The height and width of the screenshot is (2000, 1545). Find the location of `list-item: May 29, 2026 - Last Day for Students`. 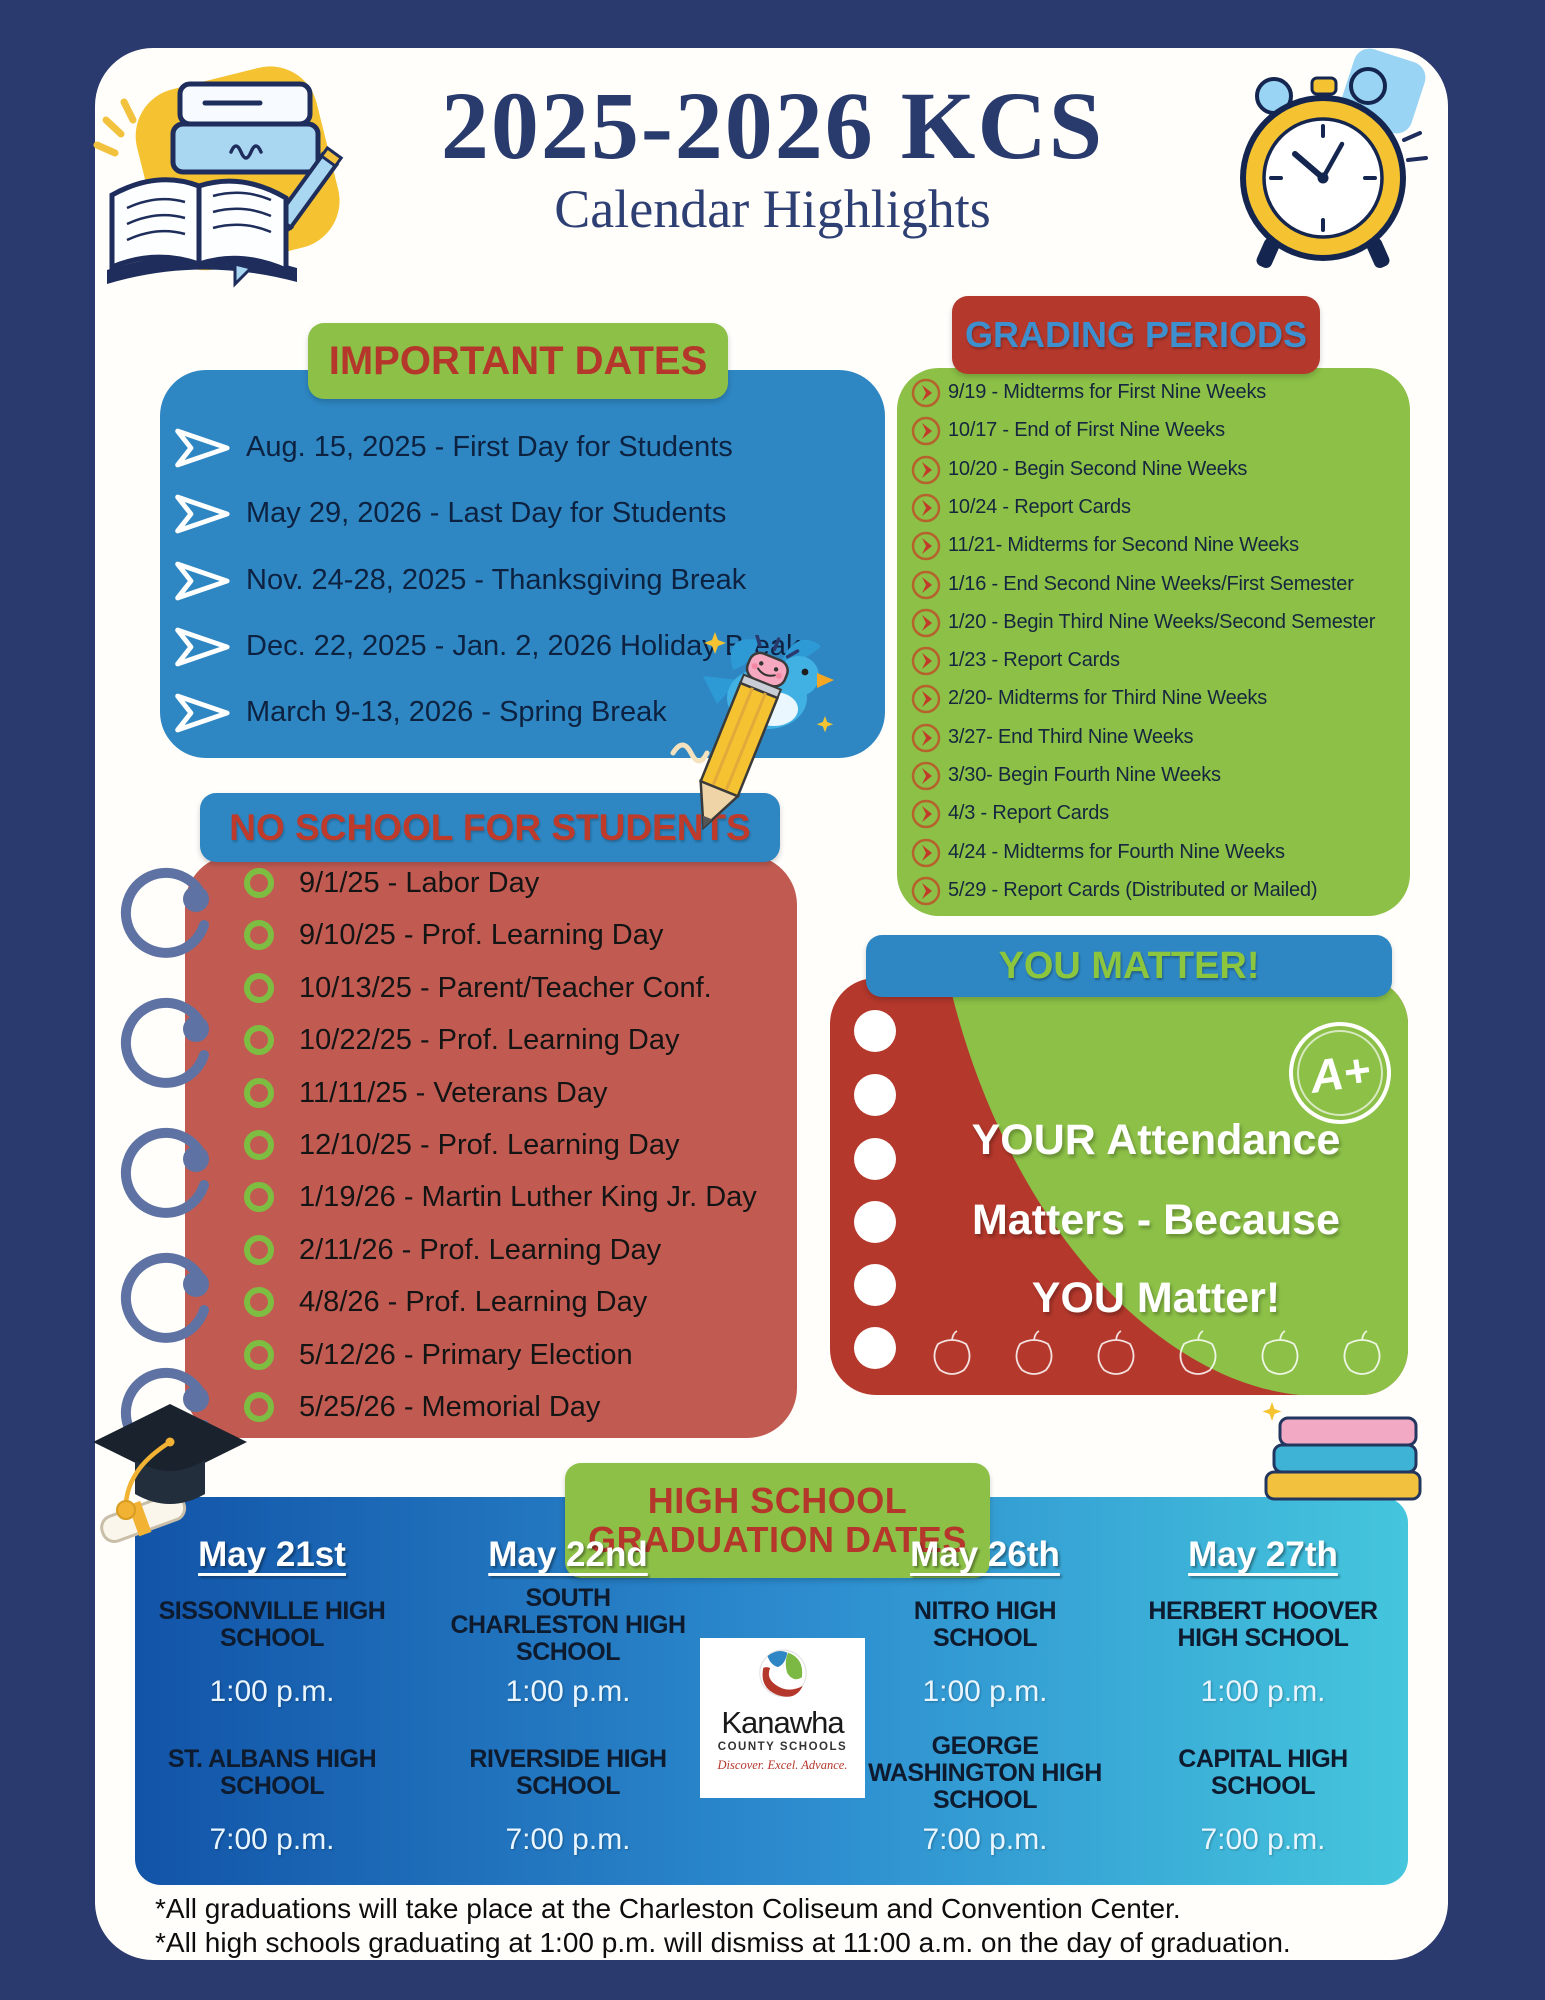

list-item: May 29, 2026 - Last Day for Students is located at coordinates (522, 514).